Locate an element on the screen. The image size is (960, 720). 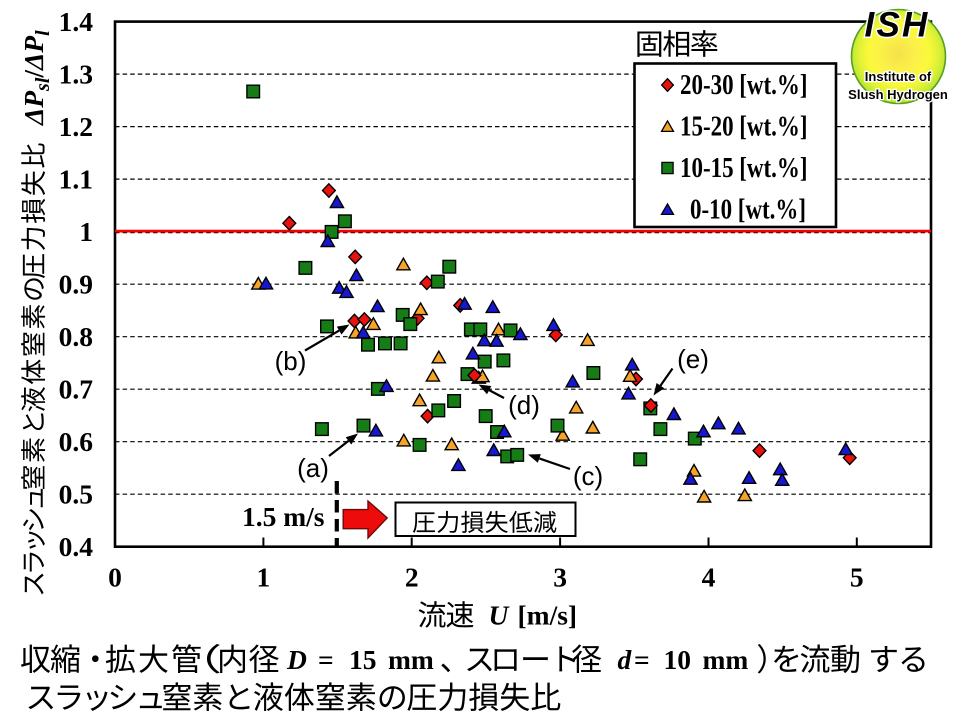
svg-text: 2 is located at coordinates (412, 577).